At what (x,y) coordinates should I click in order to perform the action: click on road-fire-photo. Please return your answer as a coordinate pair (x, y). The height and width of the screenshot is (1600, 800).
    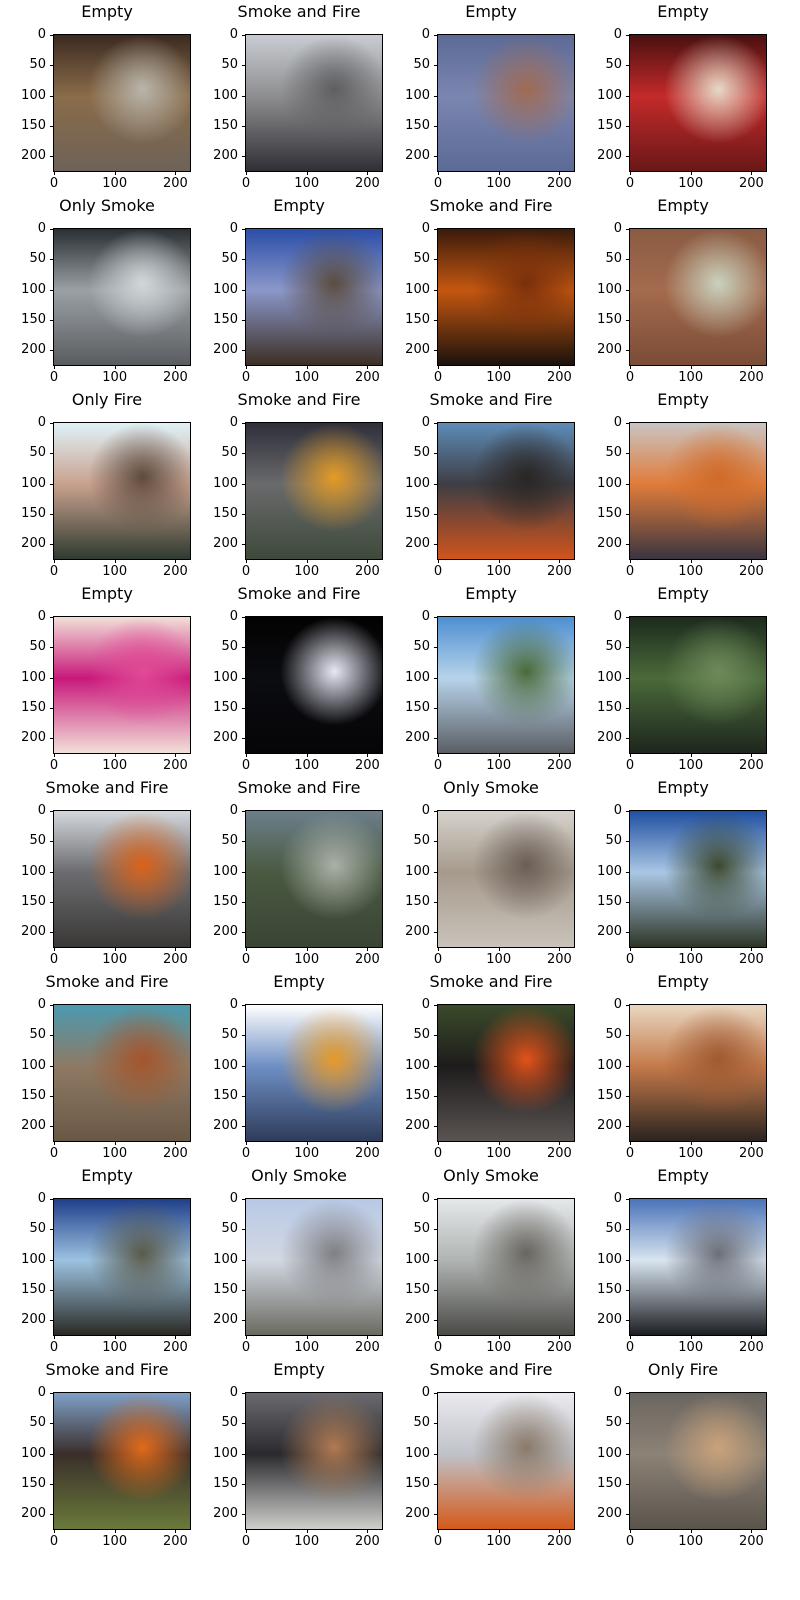
    Looking at the image, I should click on (506, 1461).